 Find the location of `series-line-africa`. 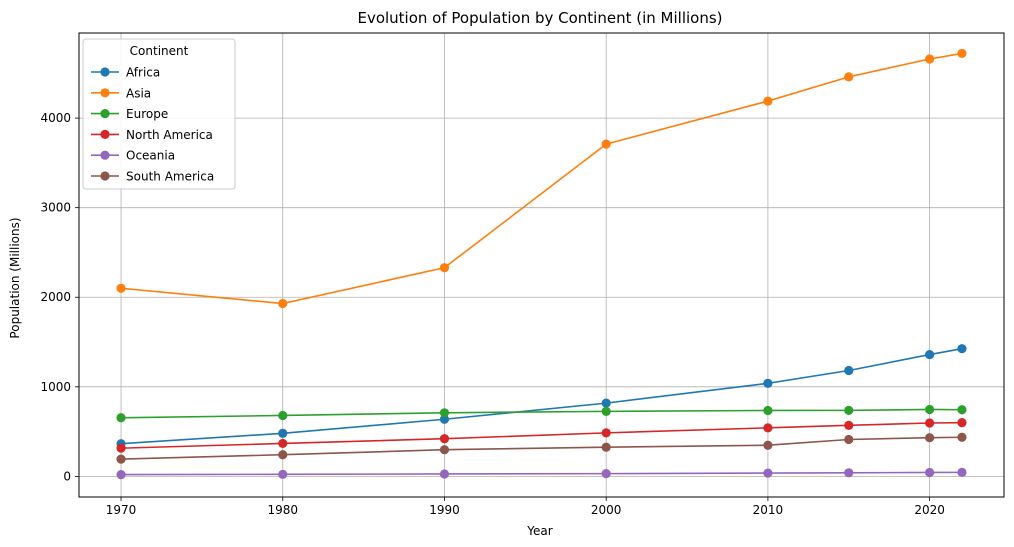

series-line-africa is located at coordinates (541, 396).